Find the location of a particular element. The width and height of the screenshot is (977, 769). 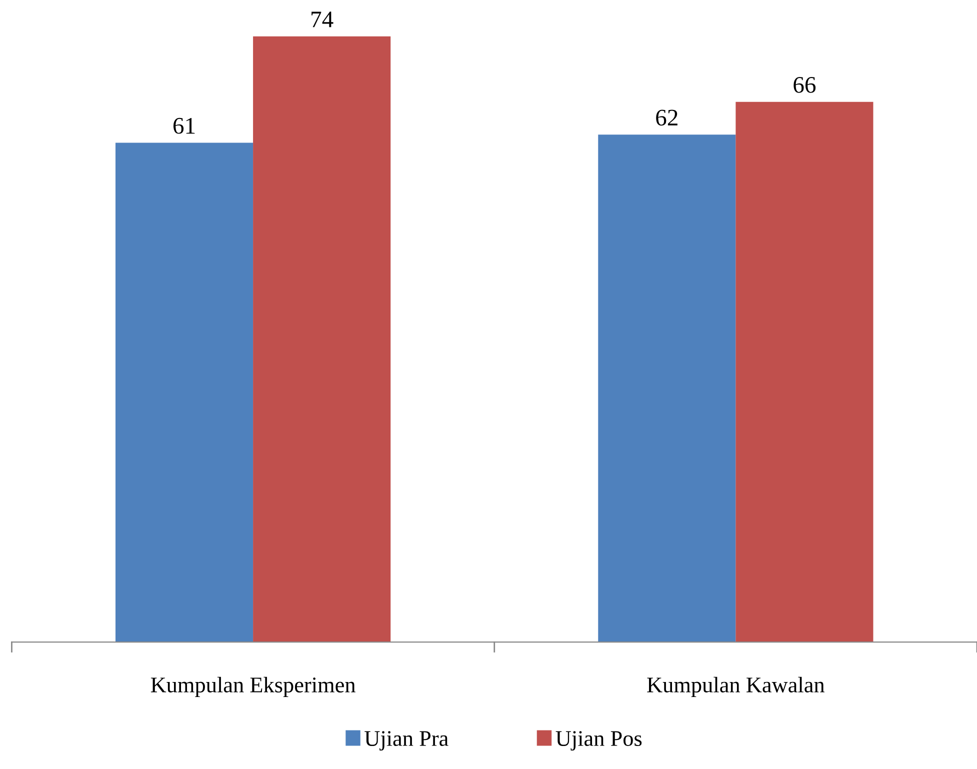

x-tick-label: Kumpulan Kawalan is located at coordinates (736, 686).